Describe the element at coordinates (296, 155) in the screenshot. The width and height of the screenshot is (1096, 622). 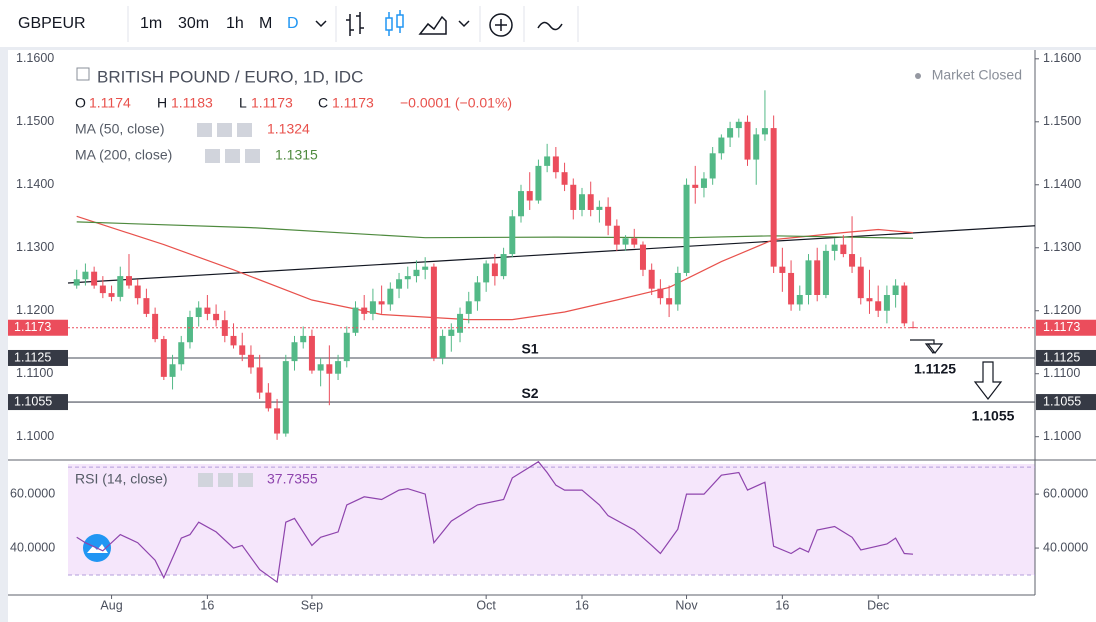
I see `legend-value: 1.1315` at that location.